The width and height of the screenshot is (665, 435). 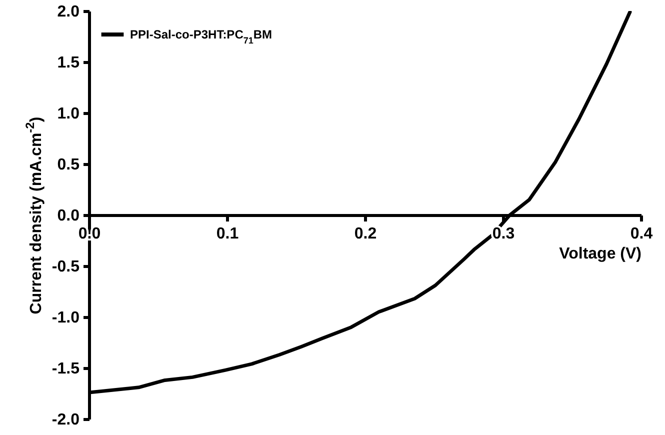 What do you see at coordinates (66, 369) in the screenshot?
I see `y-tick-label: -1.5` at bounding box center [66, 369].